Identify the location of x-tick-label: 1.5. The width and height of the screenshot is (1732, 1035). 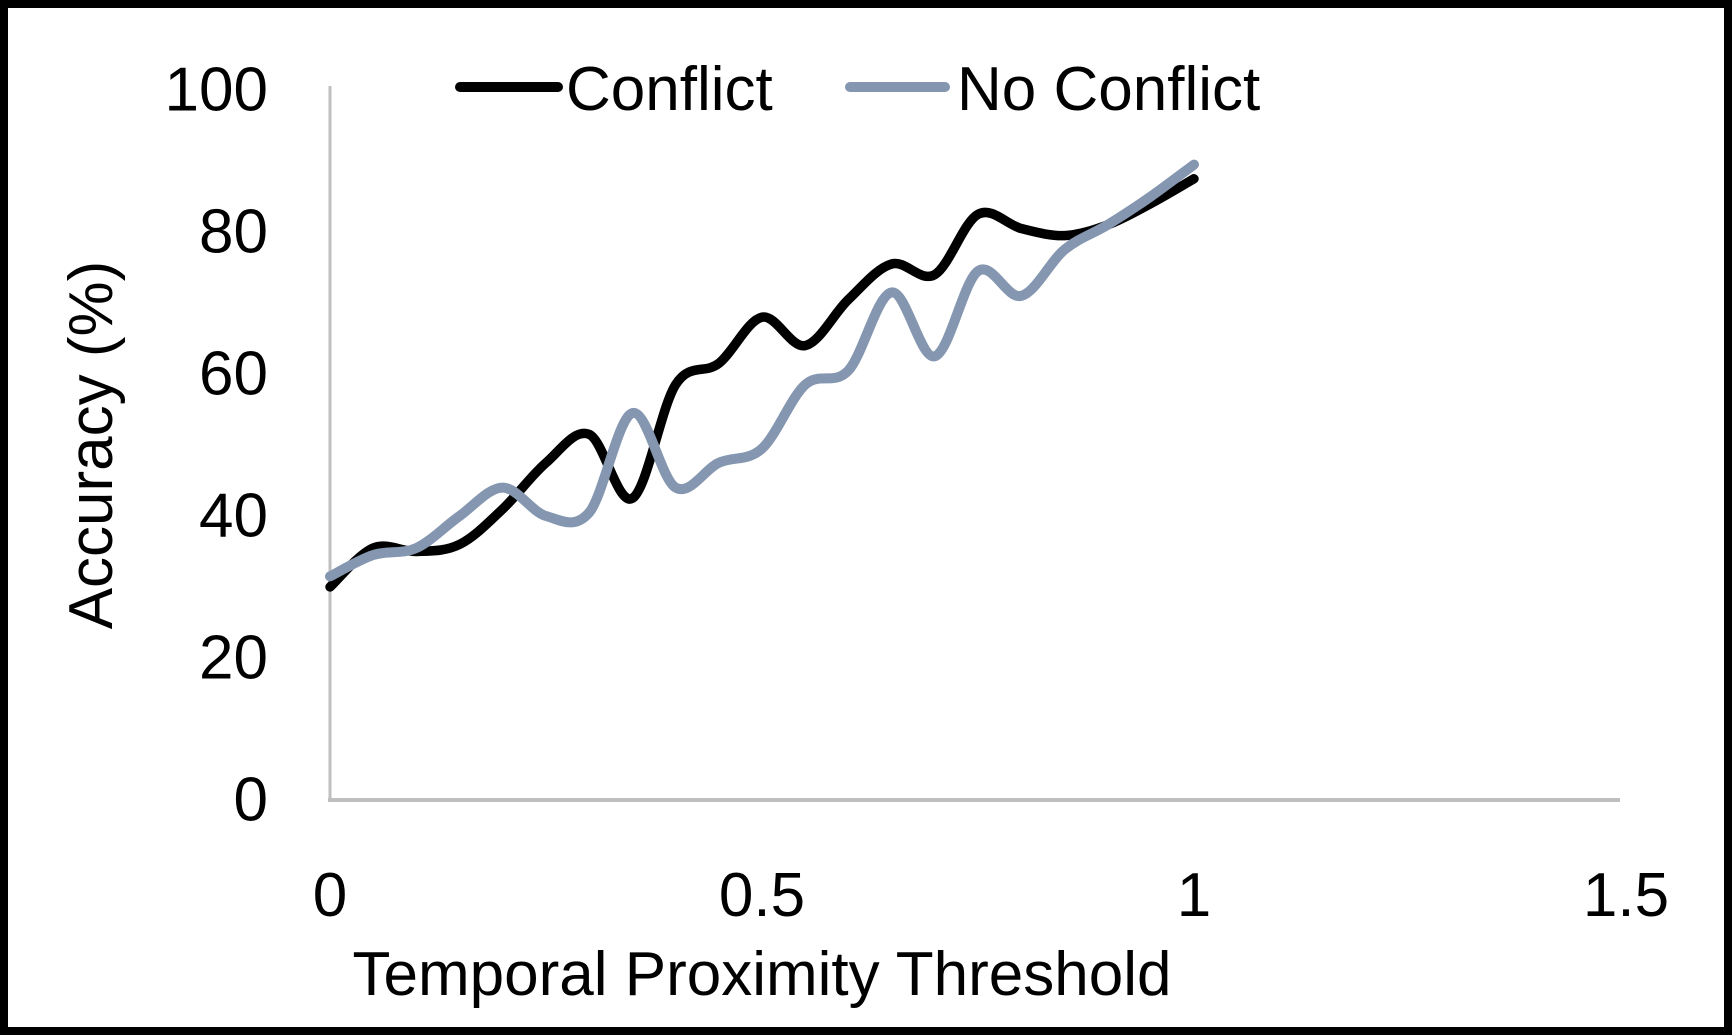
(1626, 895).